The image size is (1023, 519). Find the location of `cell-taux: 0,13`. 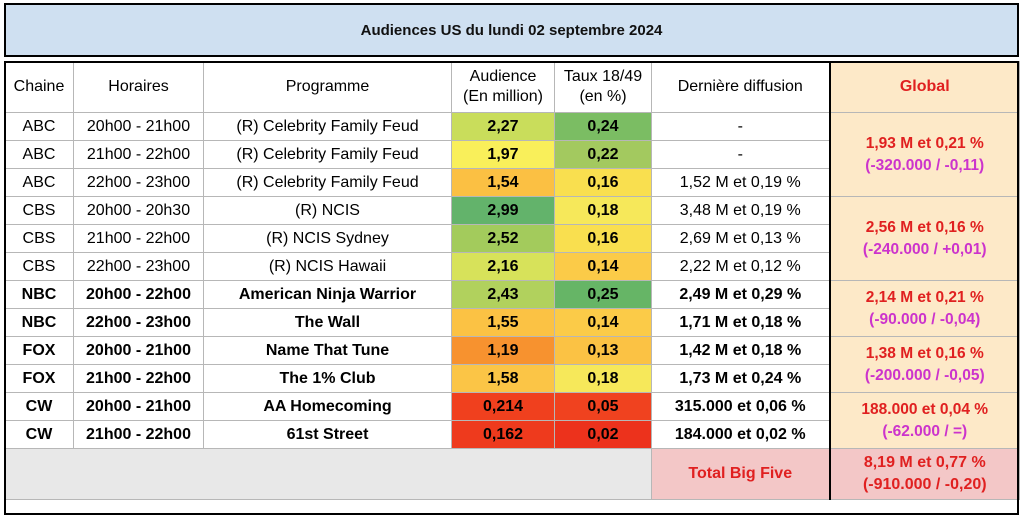

cell-taux: 0,13 is located at coordinates (603, 350).